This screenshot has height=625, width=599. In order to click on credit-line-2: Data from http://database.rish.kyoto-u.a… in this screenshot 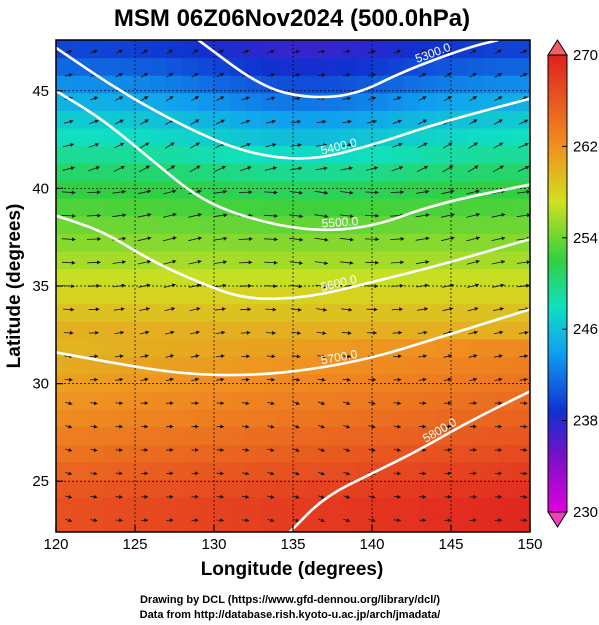, I will do `click(290, 615)`.